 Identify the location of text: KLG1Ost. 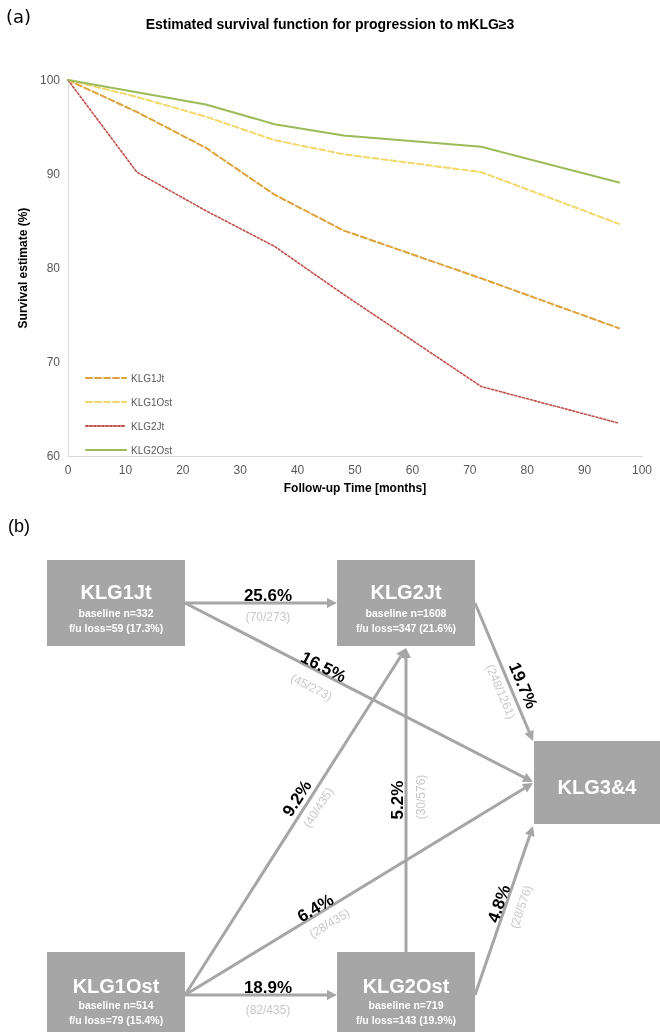
(116, 986).